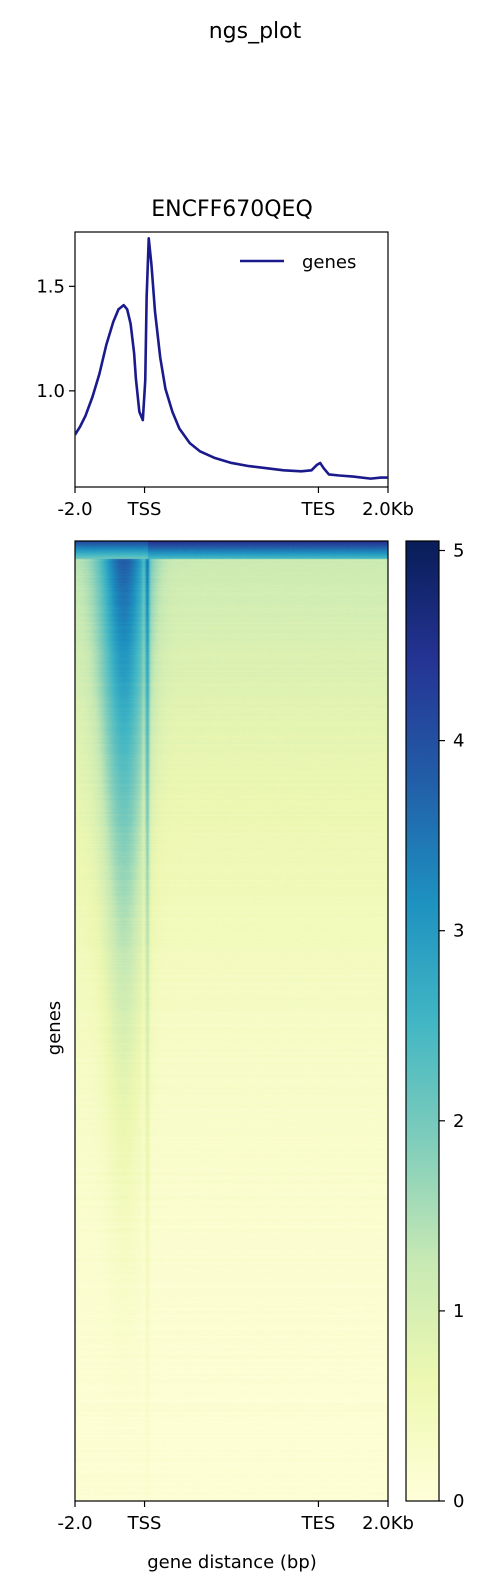 This screenshot has width=490, height=1594. Describe the element at coordinates (458, 1501) in the screenshot. I see `colorbar-tick-label: 0` at that location.